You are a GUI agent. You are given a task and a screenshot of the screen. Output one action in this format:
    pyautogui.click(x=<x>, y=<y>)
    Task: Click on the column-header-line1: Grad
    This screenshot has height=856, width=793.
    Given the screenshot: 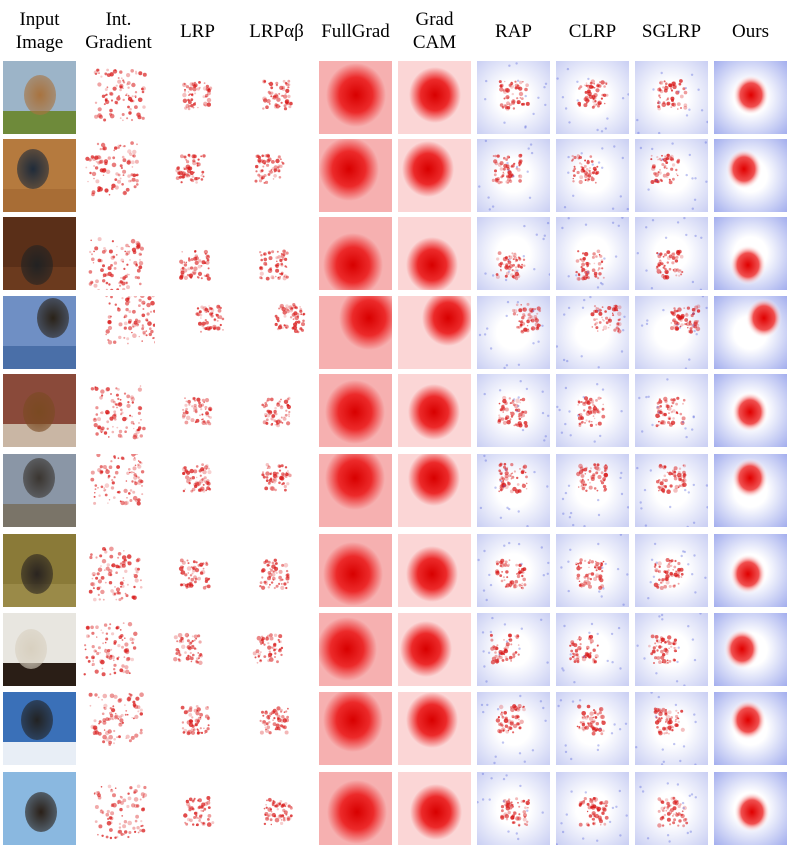 What is the action you would take?
    pyautogui.click(x=434, y=19)
    